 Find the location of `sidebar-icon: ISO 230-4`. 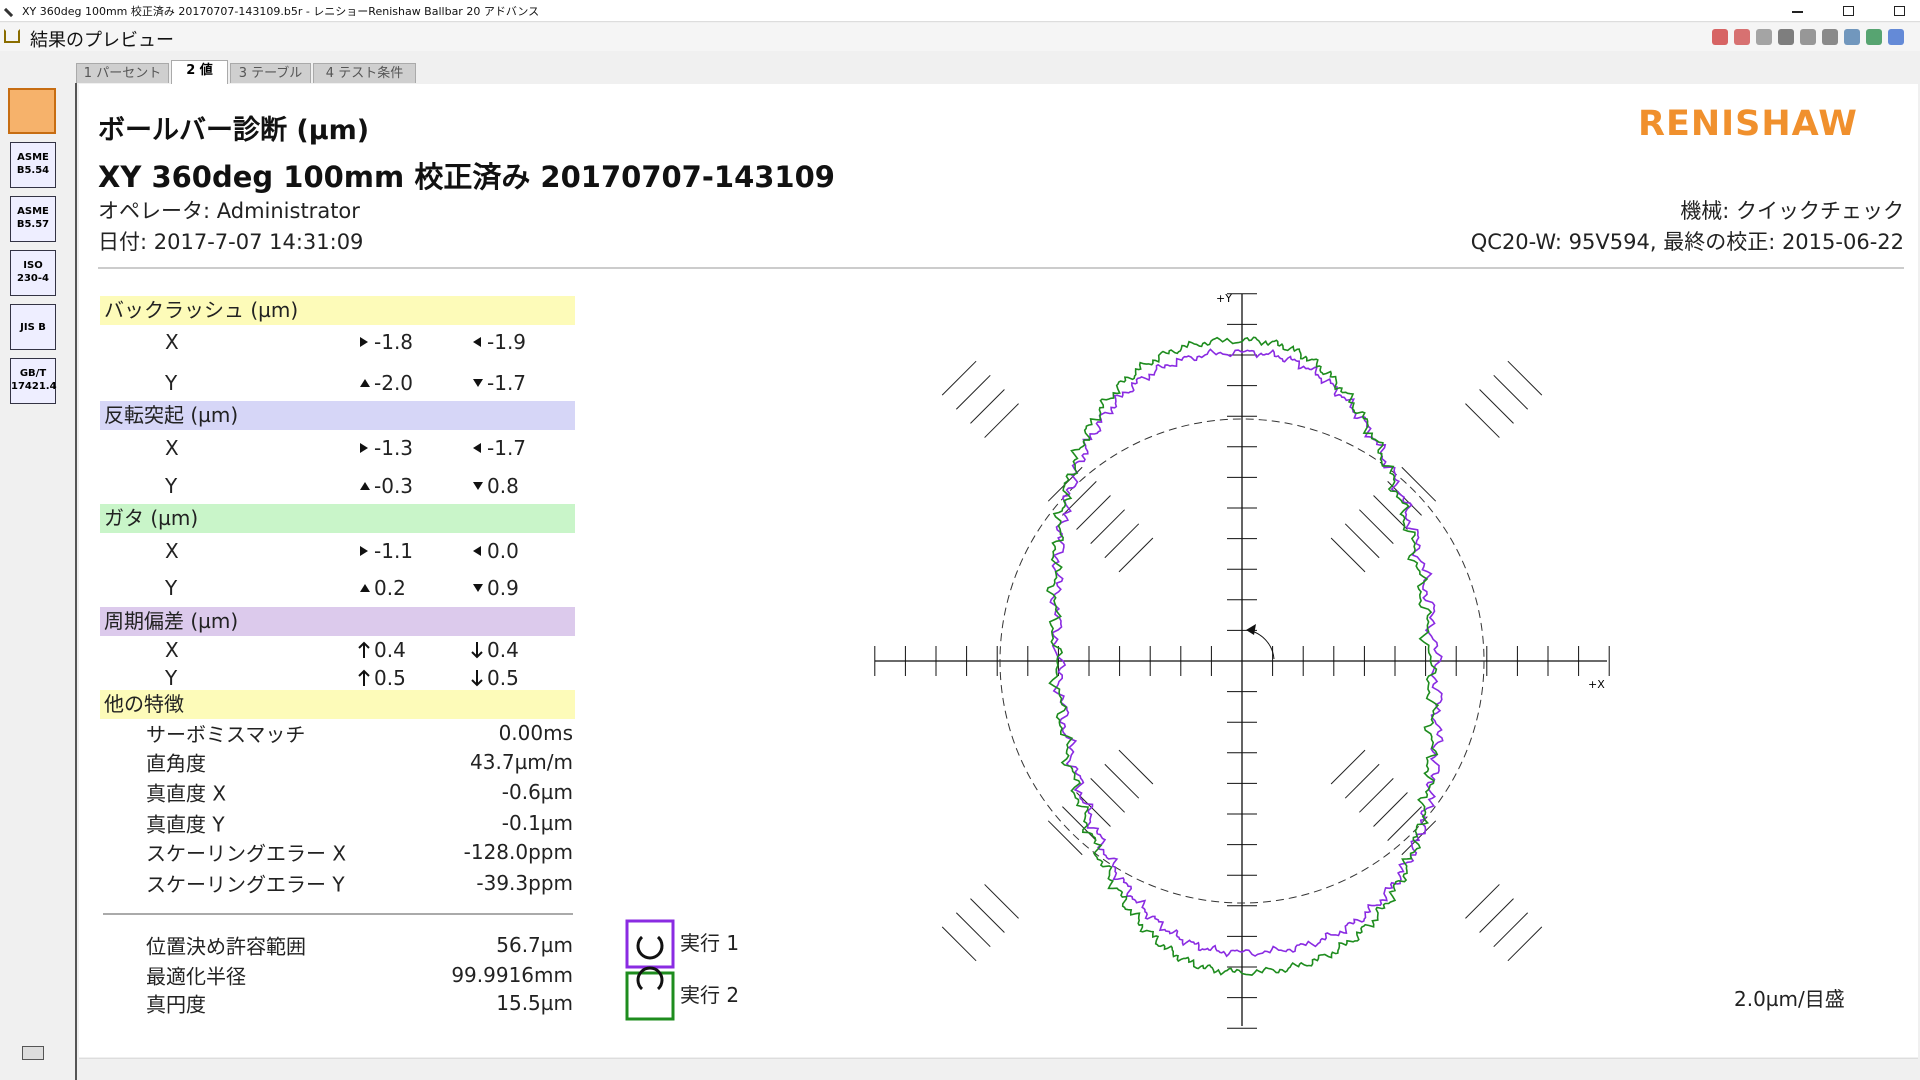

sidebar-icon: ISO 230-4 is located at coordinates (33, 273).